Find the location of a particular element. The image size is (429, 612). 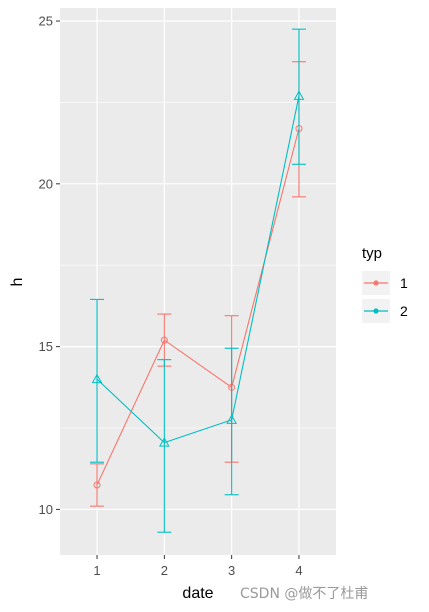

x-tick-label: 4 is located at coordinates (298, 570).